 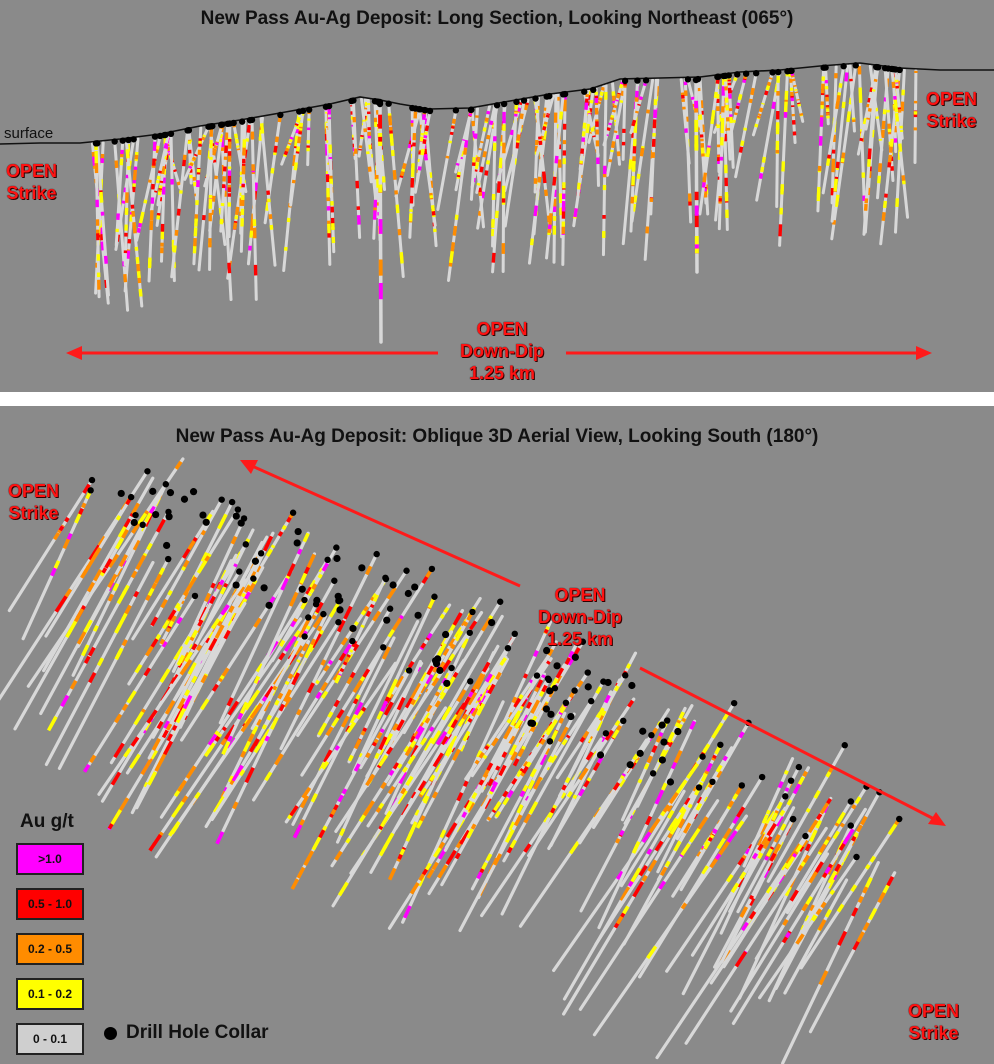 I want to click on collars-group, so click(x=497, y=104).